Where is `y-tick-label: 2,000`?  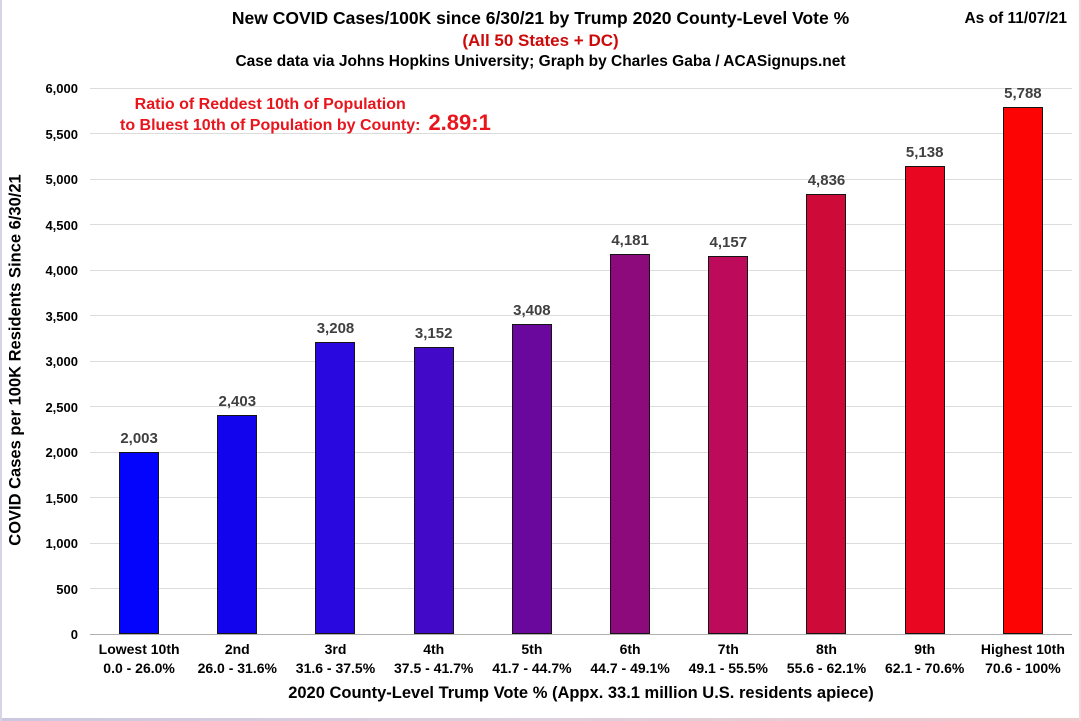 y-tick-label: 2,000 is located at coordinates (61, 452).